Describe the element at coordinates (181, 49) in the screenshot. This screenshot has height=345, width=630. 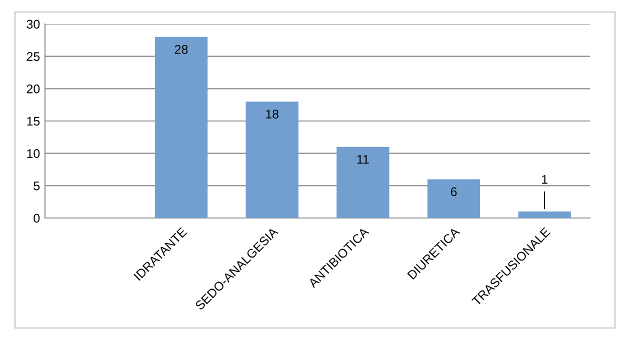
I see `data-label: 28` at that location.